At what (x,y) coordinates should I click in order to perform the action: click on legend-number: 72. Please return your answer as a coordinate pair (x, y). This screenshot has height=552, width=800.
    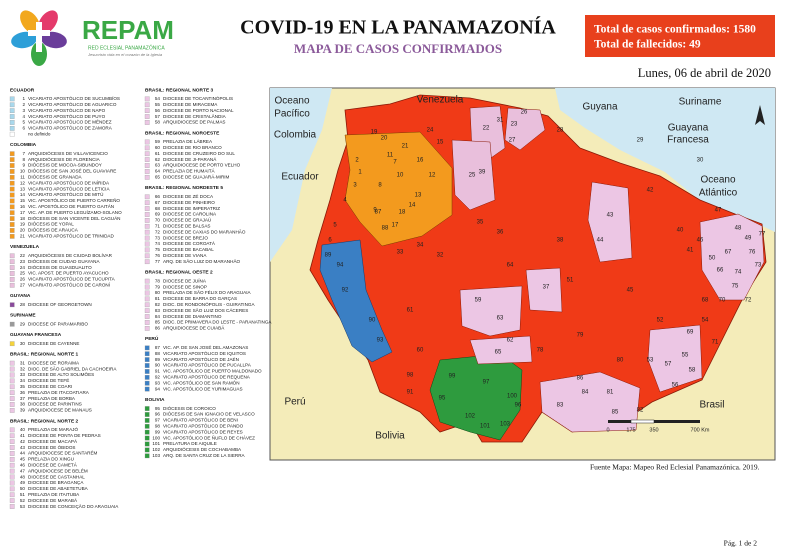
    Looking at the image, I should click on (158, 231).